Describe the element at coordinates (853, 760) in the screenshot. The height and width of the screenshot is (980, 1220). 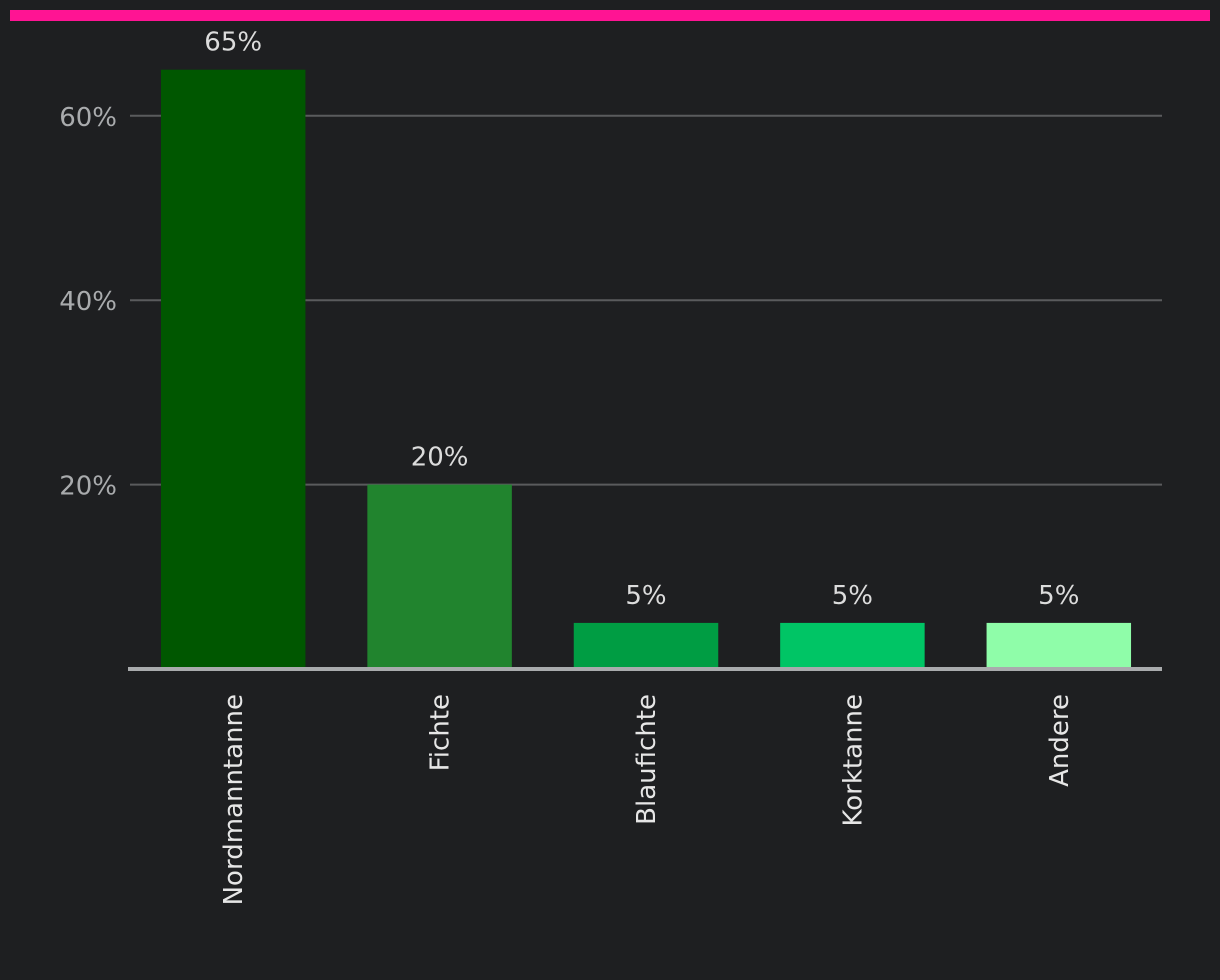
I see `x-tick-label: Korktanne` at that location.